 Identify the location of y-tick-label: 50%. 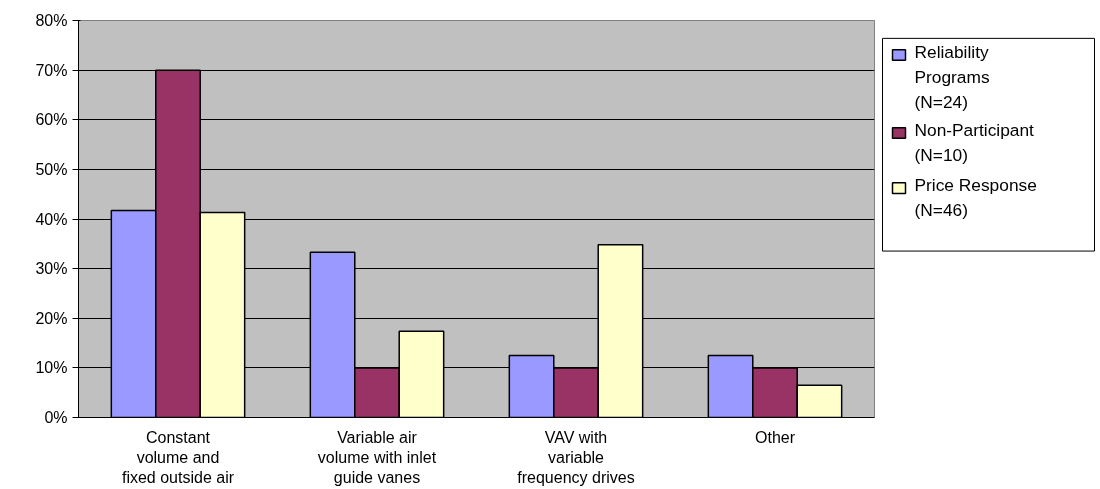
(51, 169).